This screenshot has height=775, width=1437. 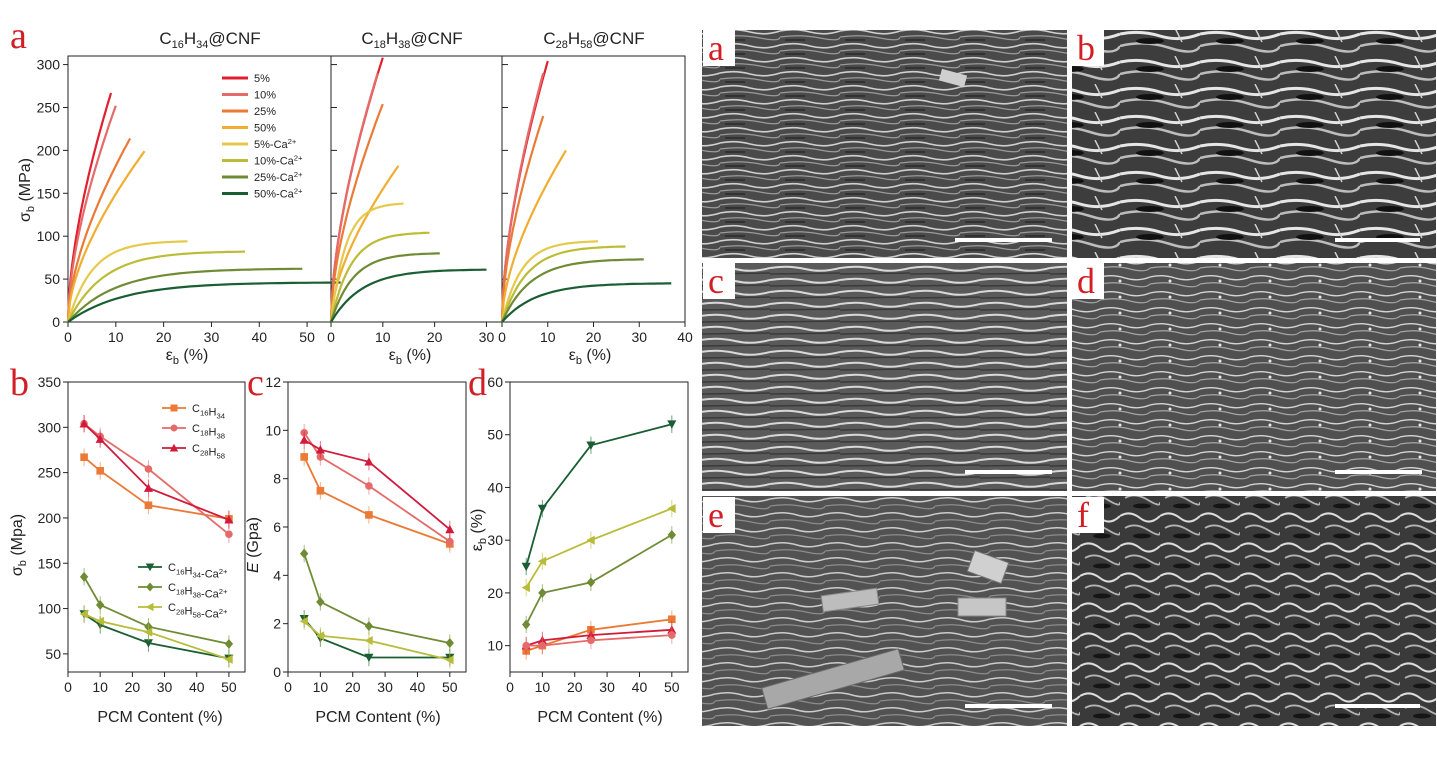 I want to click on sem-label-d: d, so click(x=1086, y=281).